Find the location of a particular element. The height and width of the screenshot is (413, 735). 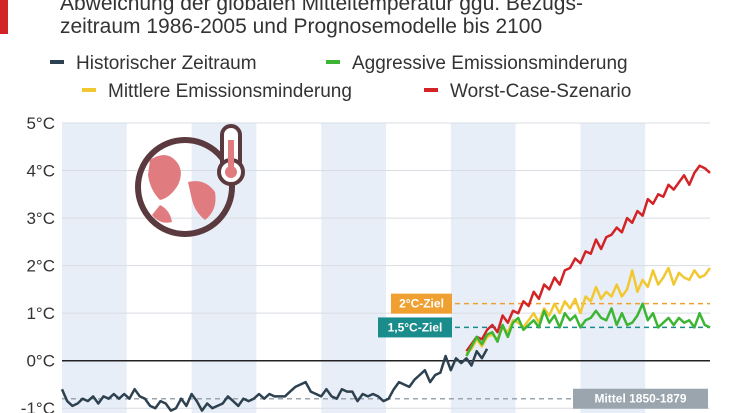

reference-badges: 2°C-Ziel 1,5°C-Ziel Mittel 1850-1879 is located at coordinates (543, 351).